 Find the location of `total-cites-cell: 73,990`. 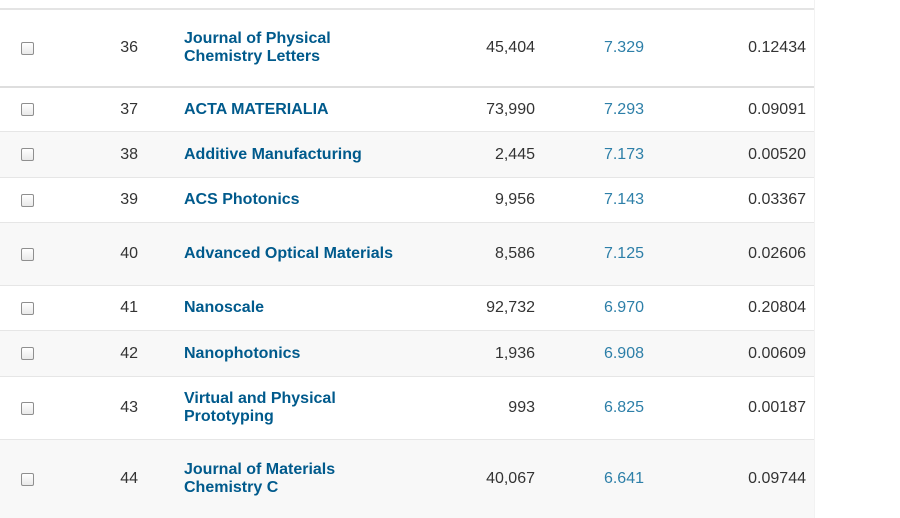

total-cites-cell: 73,990 is located at coordinates (510, 109).